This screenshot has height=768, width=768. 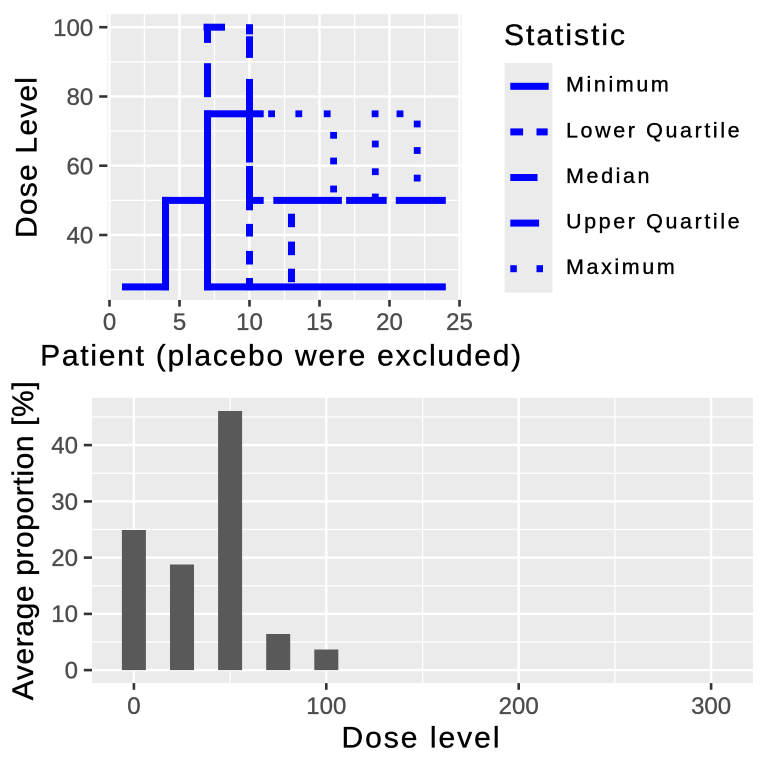 I want to click on svg-text: Median, so click(x=609, y=176).